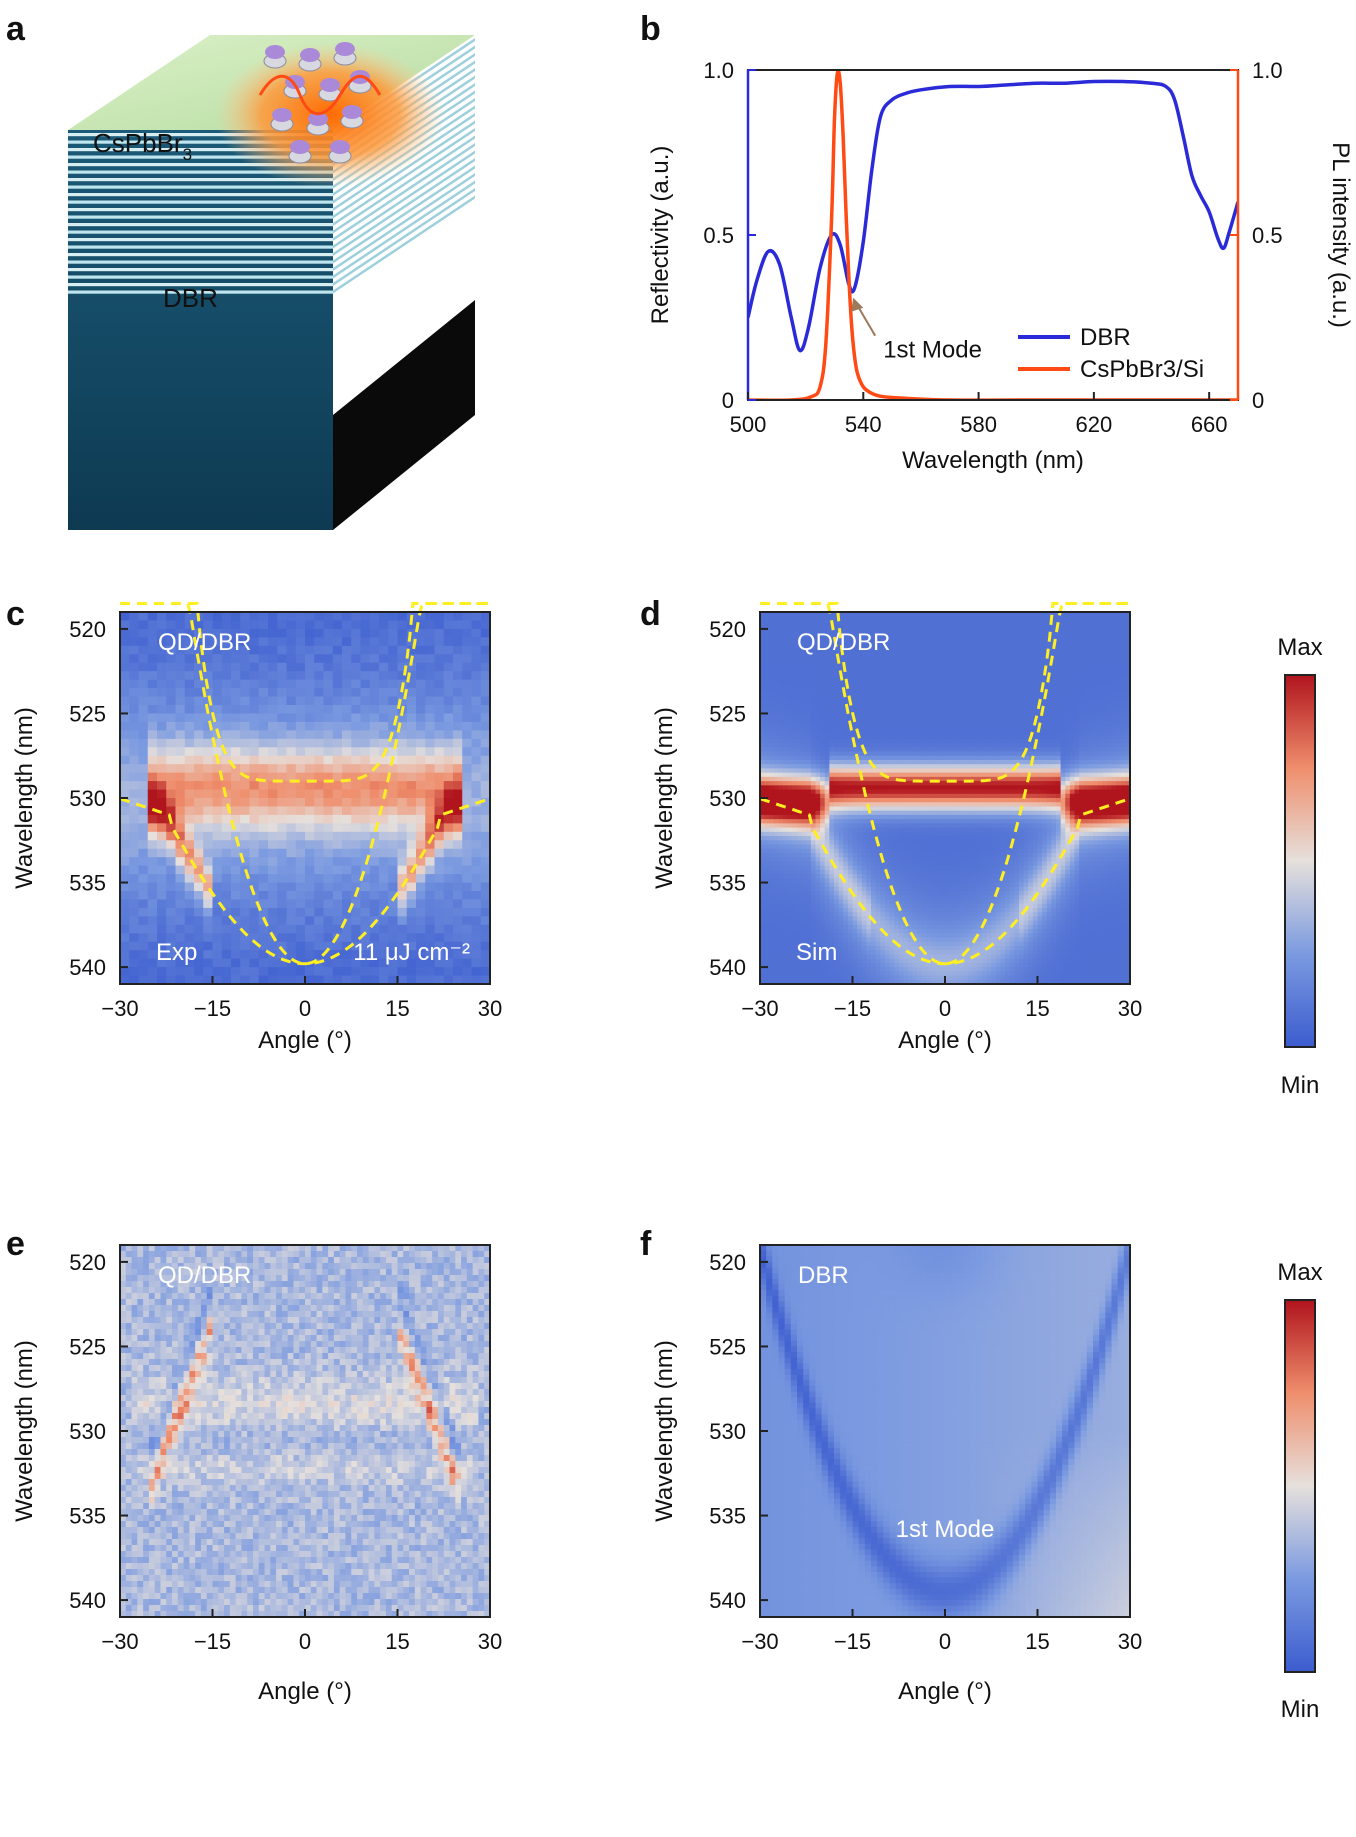 The height and width of the screenshot is (1837, 1356). Describe the element at coordinates (993, 235) in the screenshot. I see `plot-area` at that location.